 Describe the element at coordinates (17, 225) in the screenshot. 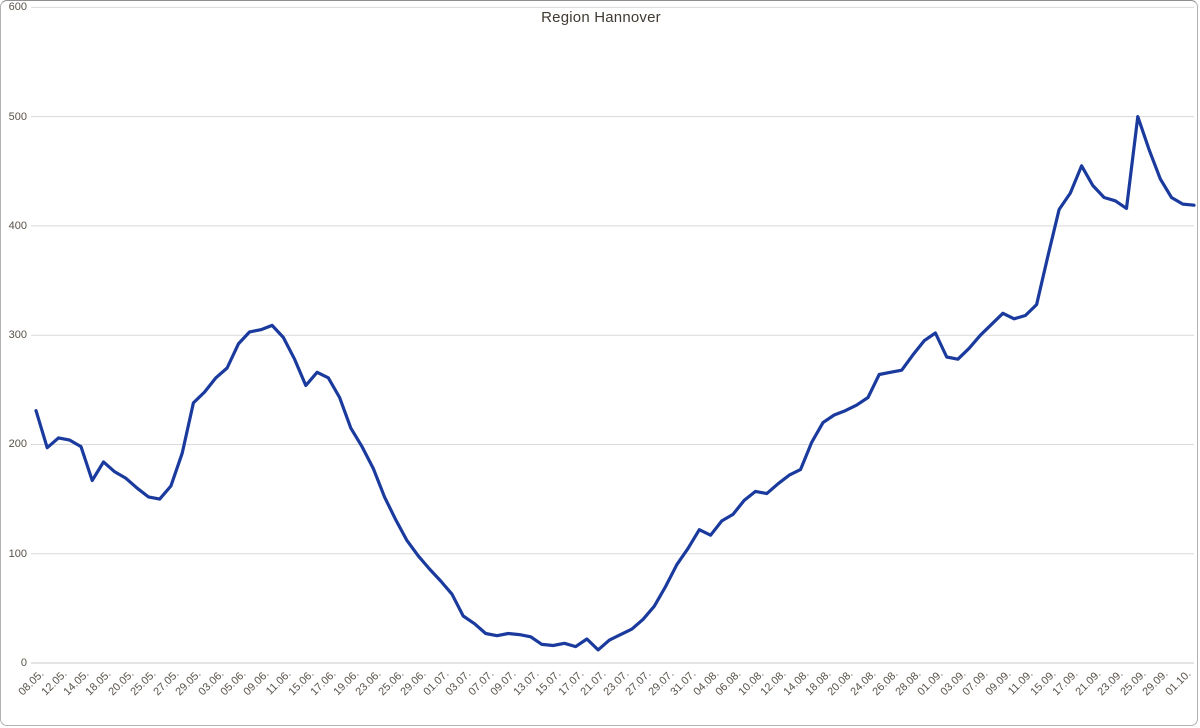

I see `y-axis-tick-label: 400` at that location.